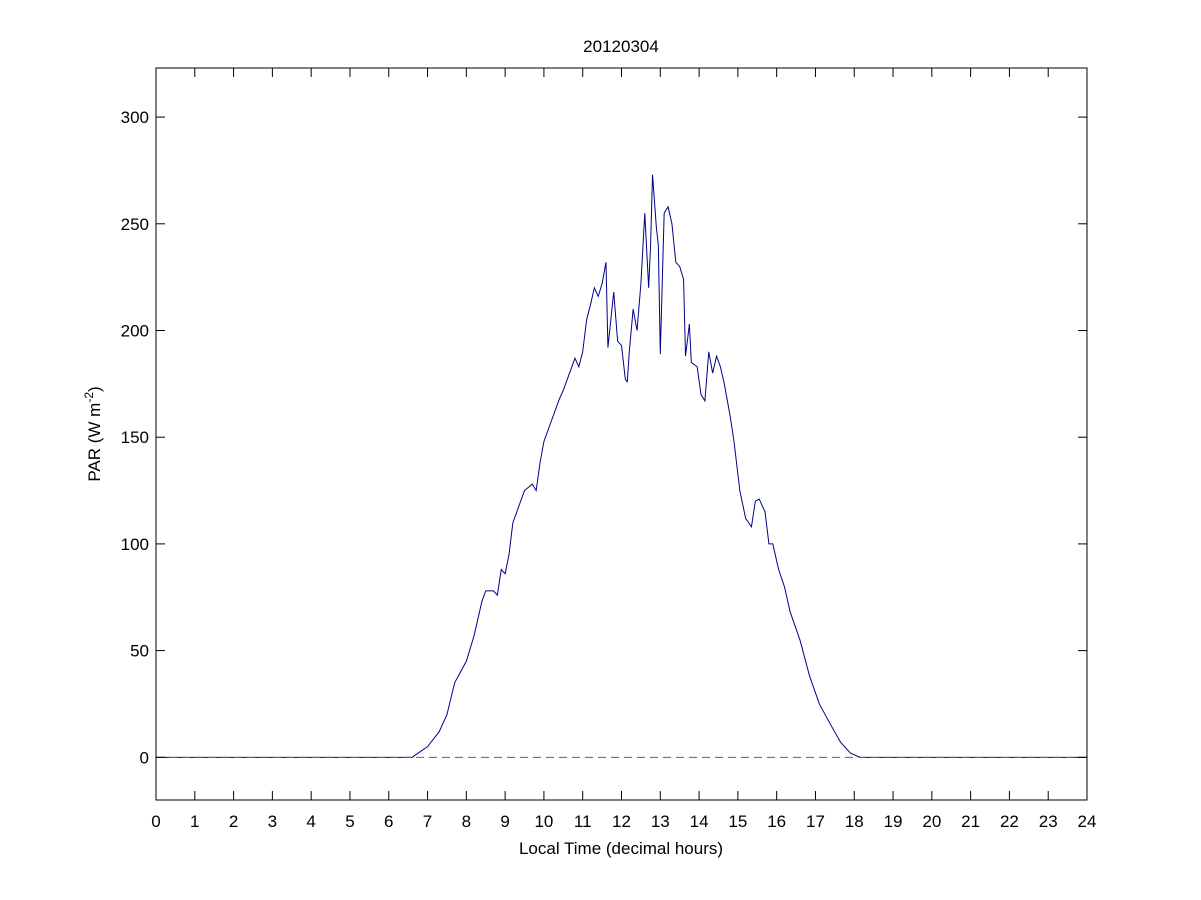 This screenshot has height=900, width=1201. Describe the element at coordinates (233, 821) in the screenshot. I see `x-tick-label: 2` at that location.